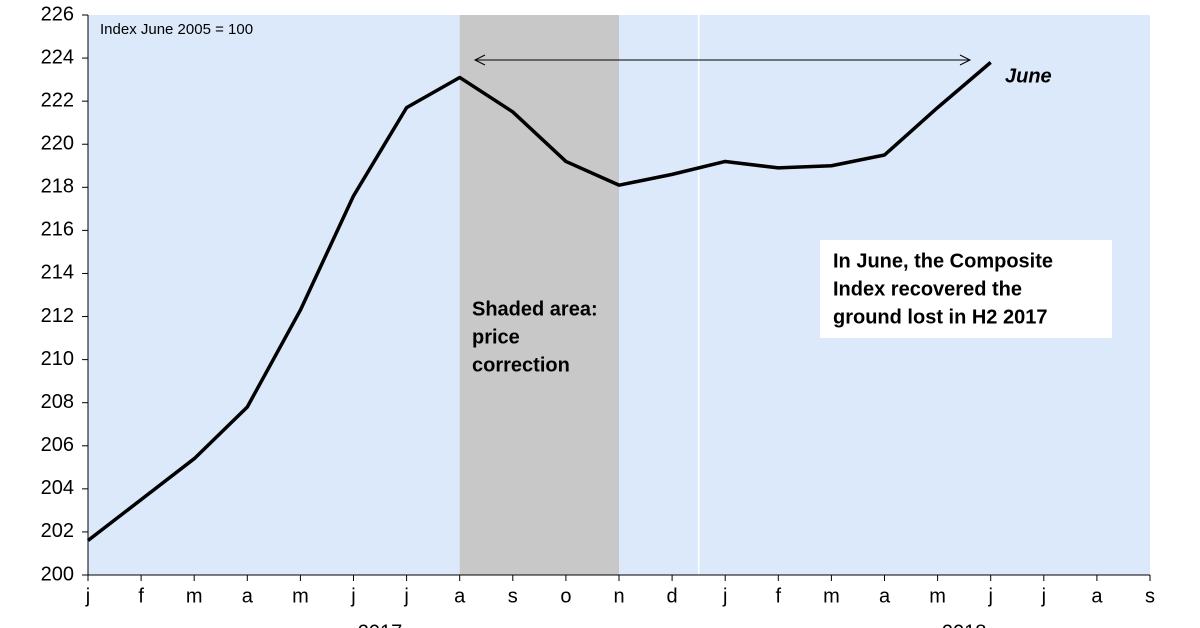  Describe the element at coordinates (380, 624) in the screenshot. I see `year-label: 2017` at that location.